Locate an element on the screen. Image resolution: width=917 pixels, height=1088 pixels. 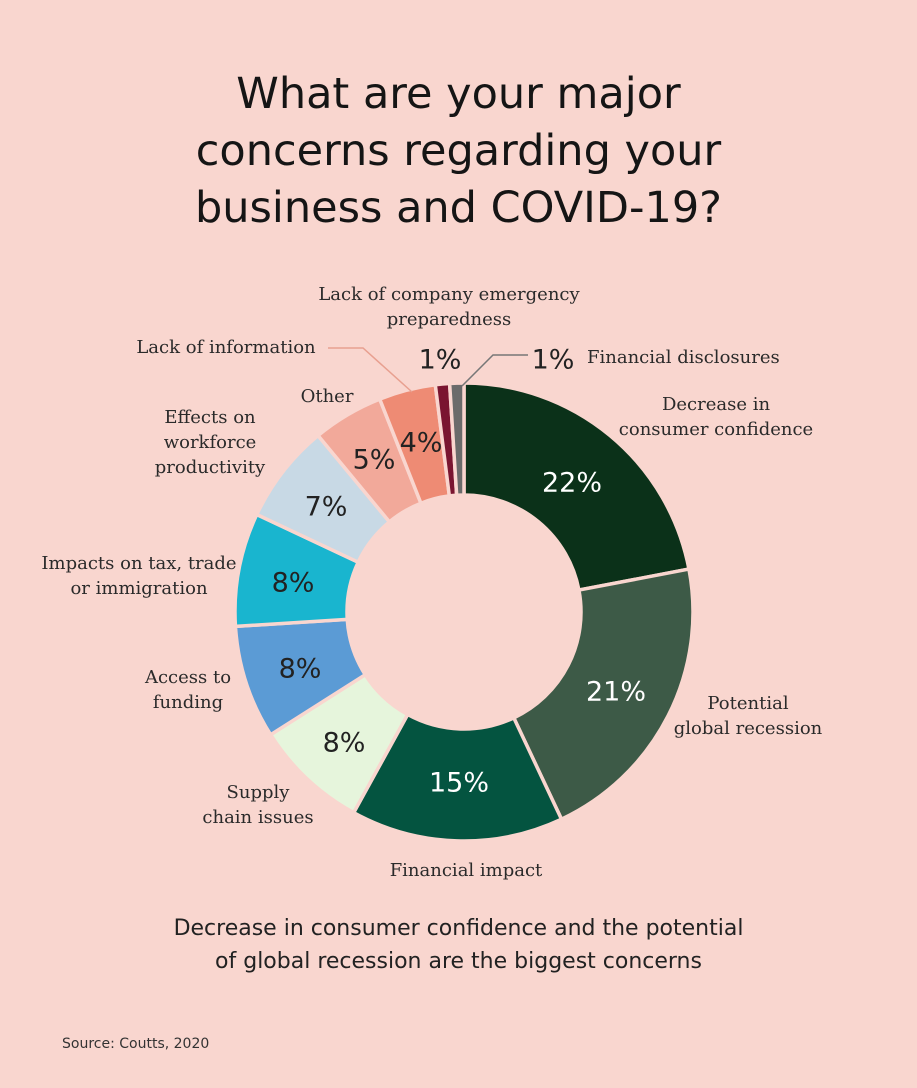
slice-category-label: Lack of information is located at coordinates (226, 347).